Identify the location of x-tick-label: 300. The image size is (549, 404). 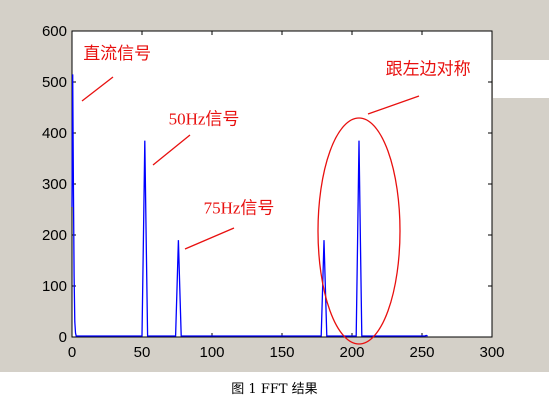
(491, 352).